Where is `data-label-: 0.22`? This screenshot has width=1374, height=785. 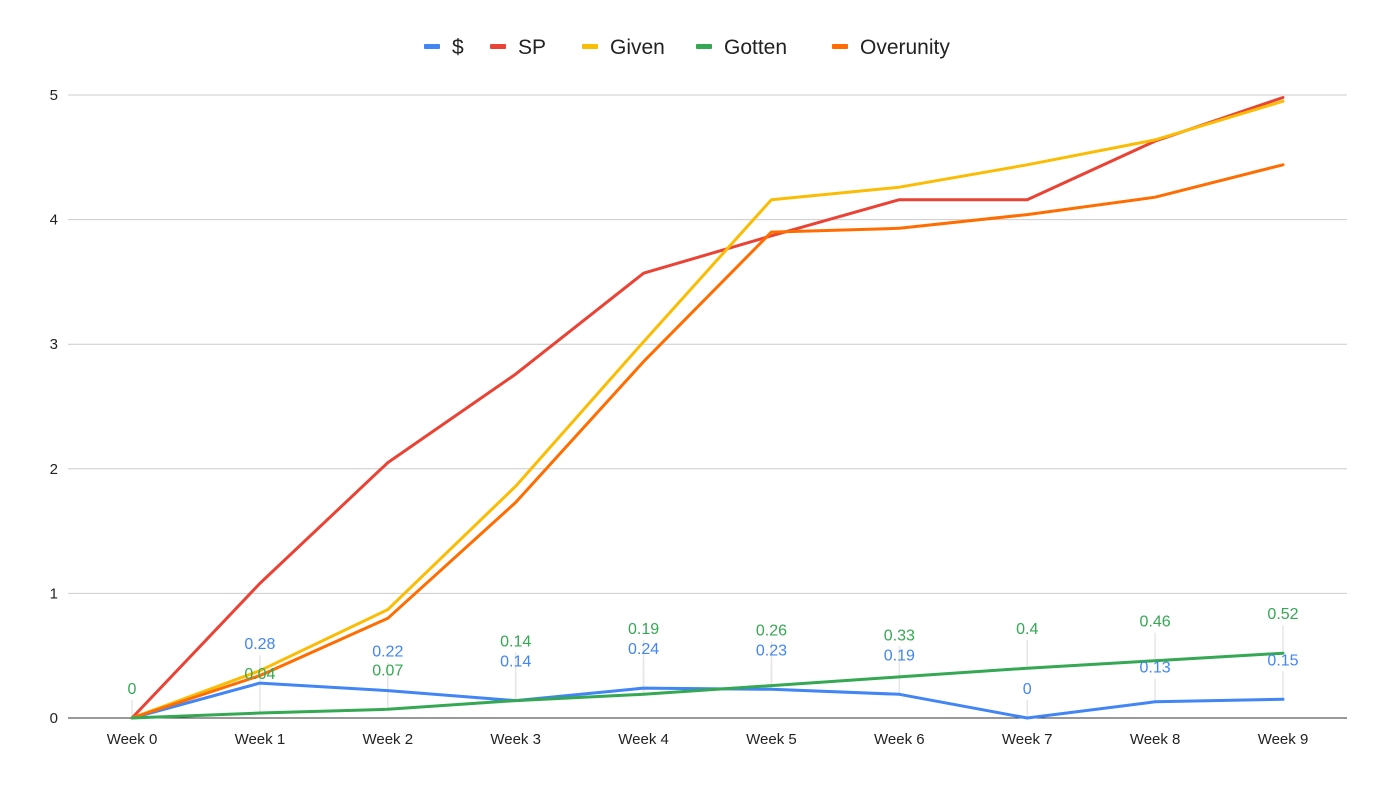 data-label-: 0.22 is located at coordinates (387, 652).